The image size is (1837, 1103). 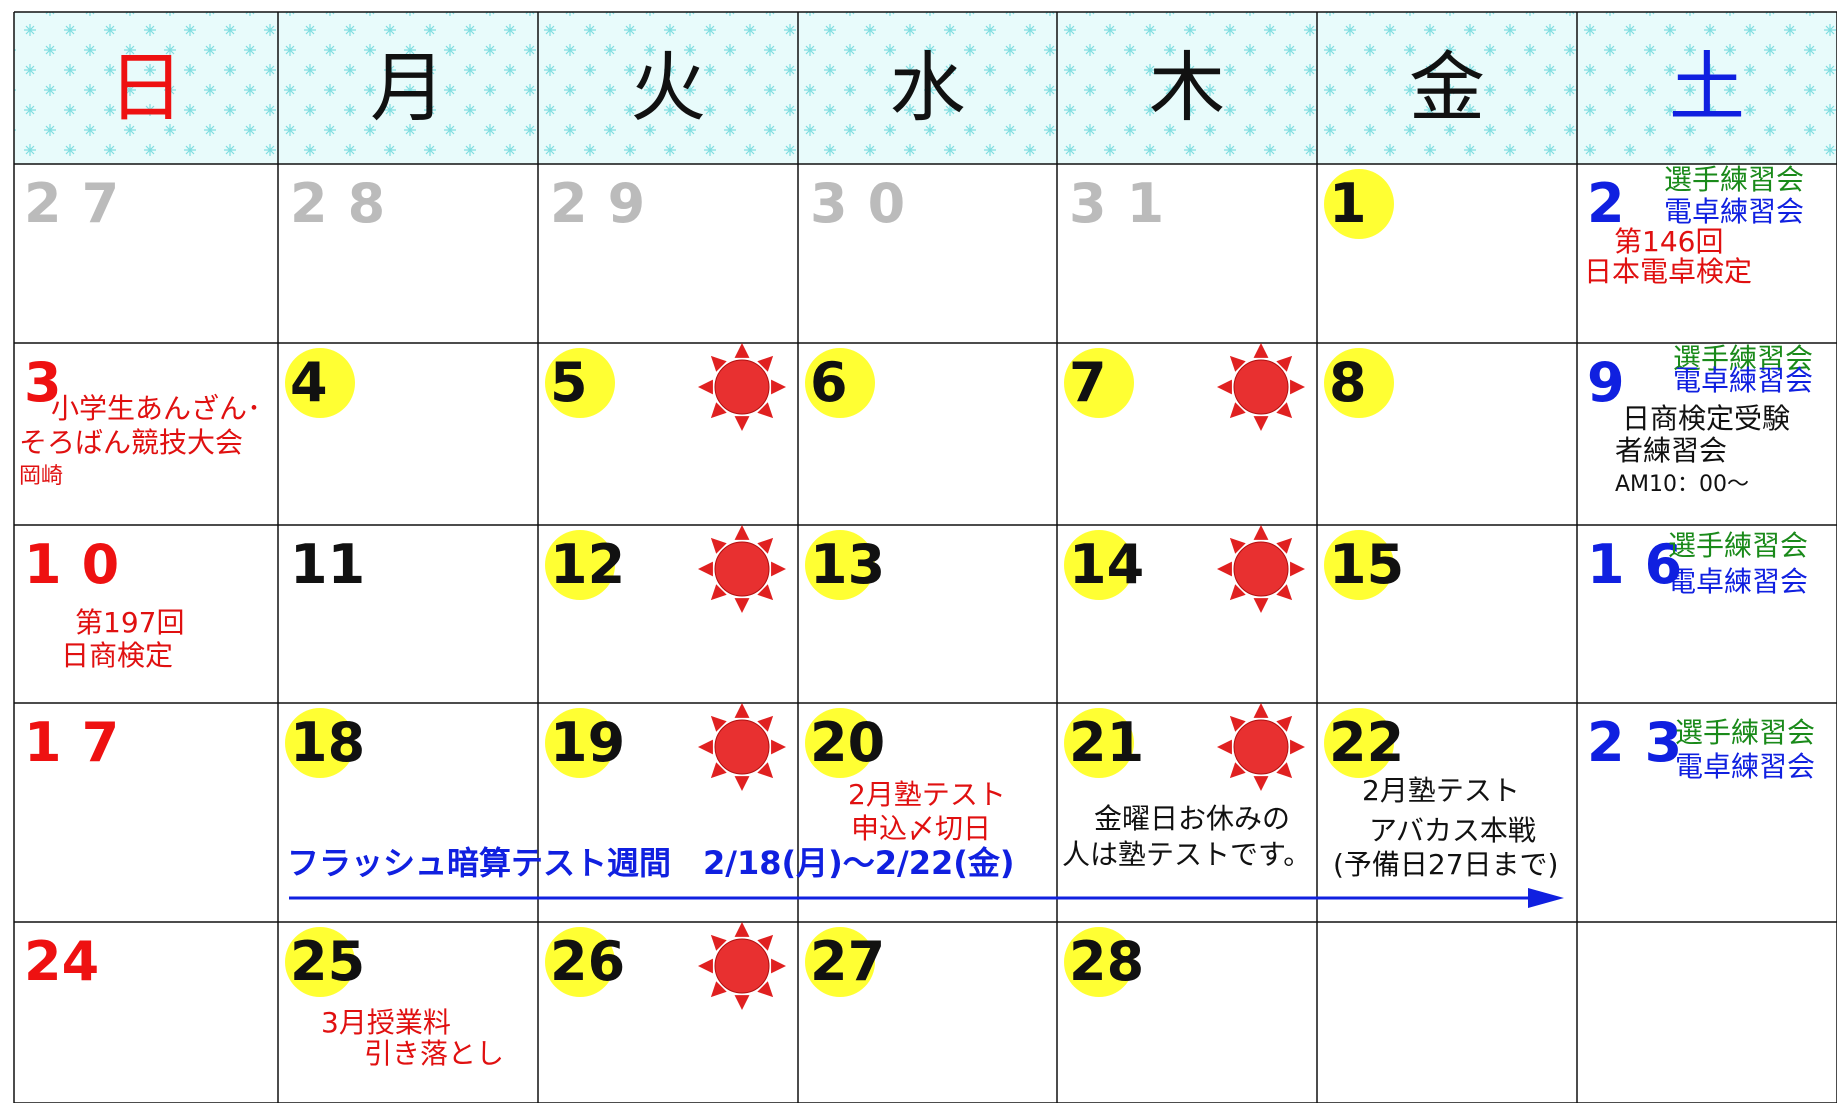 I want to click on note: (予備日27日まで), so click(x=1446, y=864).